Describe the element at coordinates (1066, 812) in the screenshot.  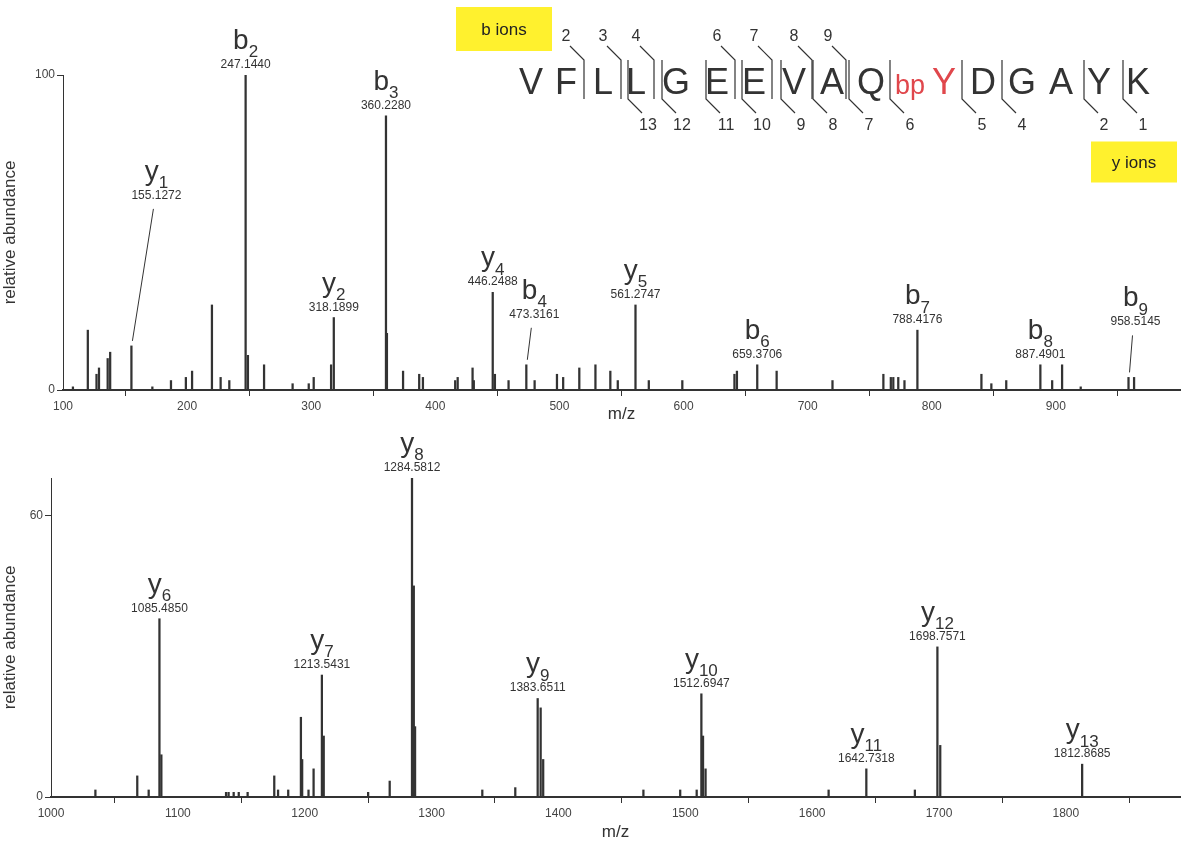
I see `x-tick-label: 1800` at that location.